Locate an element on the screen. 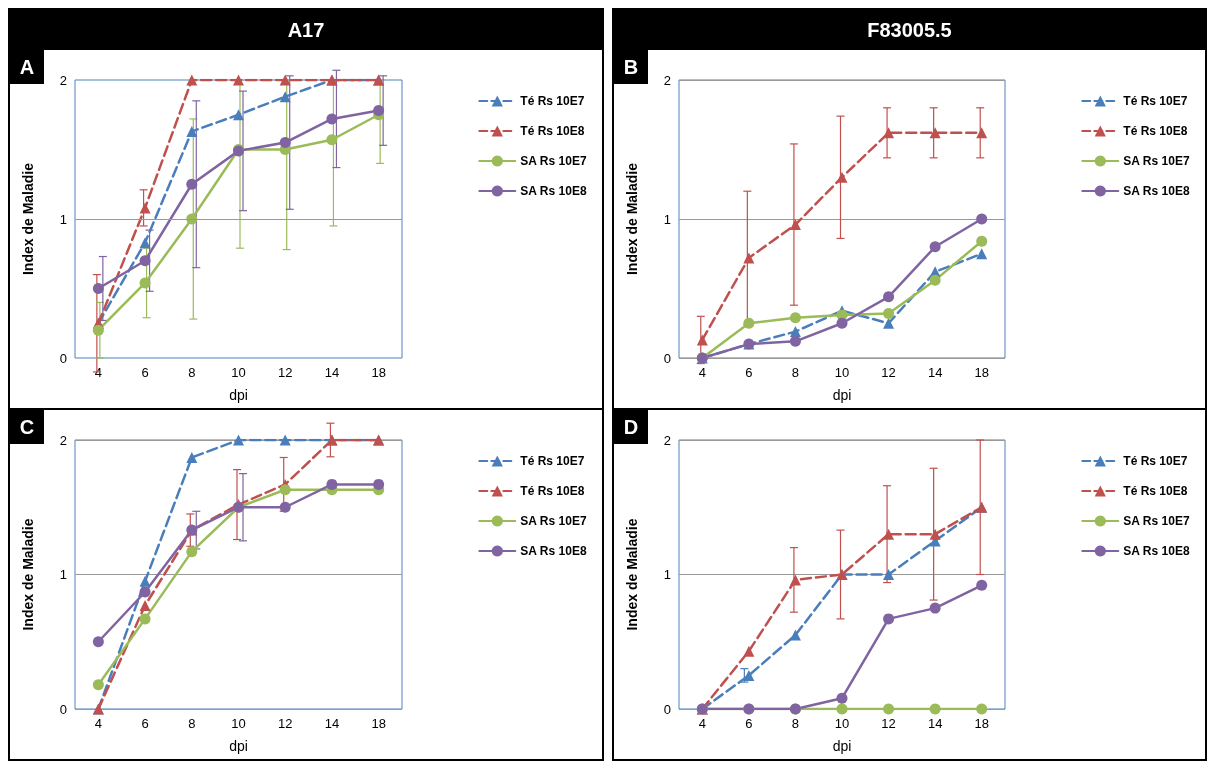 This screenshot has width=1207, height=761. text: D is located at coordinates (631, 427).